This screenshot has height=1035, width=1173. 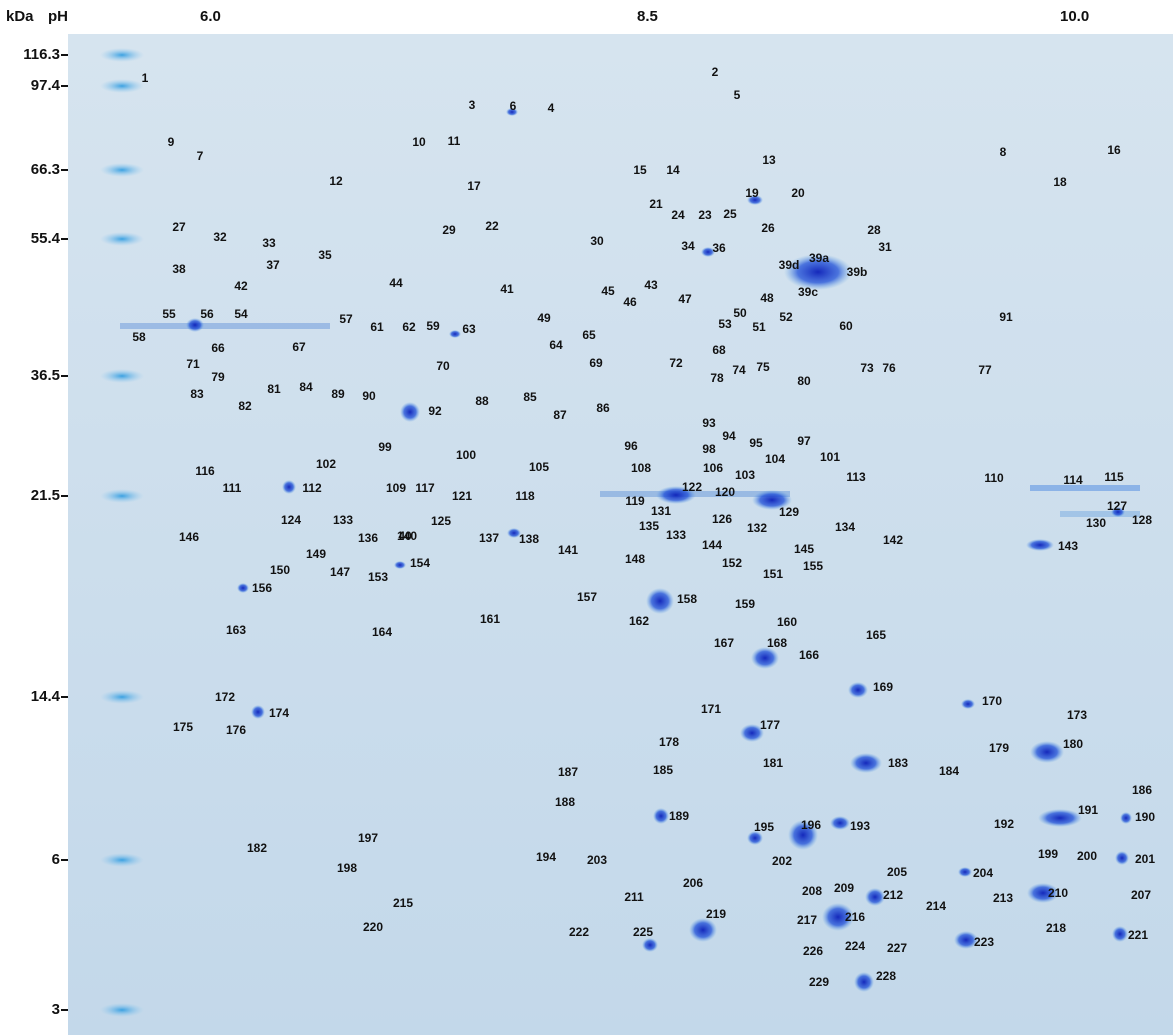 What do you see at coordinates (897, 872) in the screenshot?
I see `spot-number-label: 205` at bounding box center [897, 872].